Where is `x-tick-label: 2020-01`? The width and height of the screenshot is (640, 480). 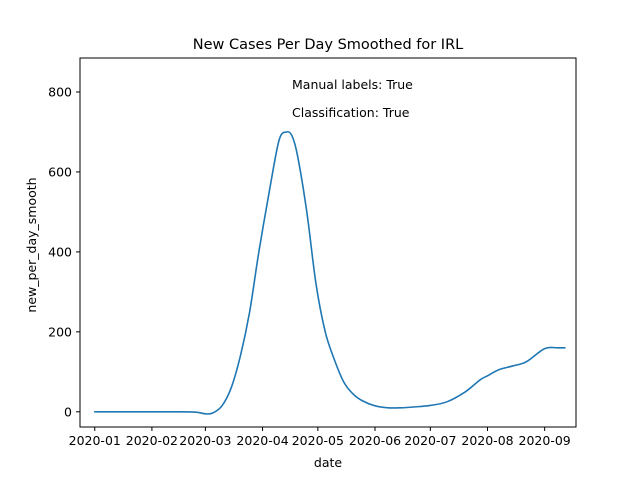 x-tick-label: 2020-01 is located at coordinates (95, 440).